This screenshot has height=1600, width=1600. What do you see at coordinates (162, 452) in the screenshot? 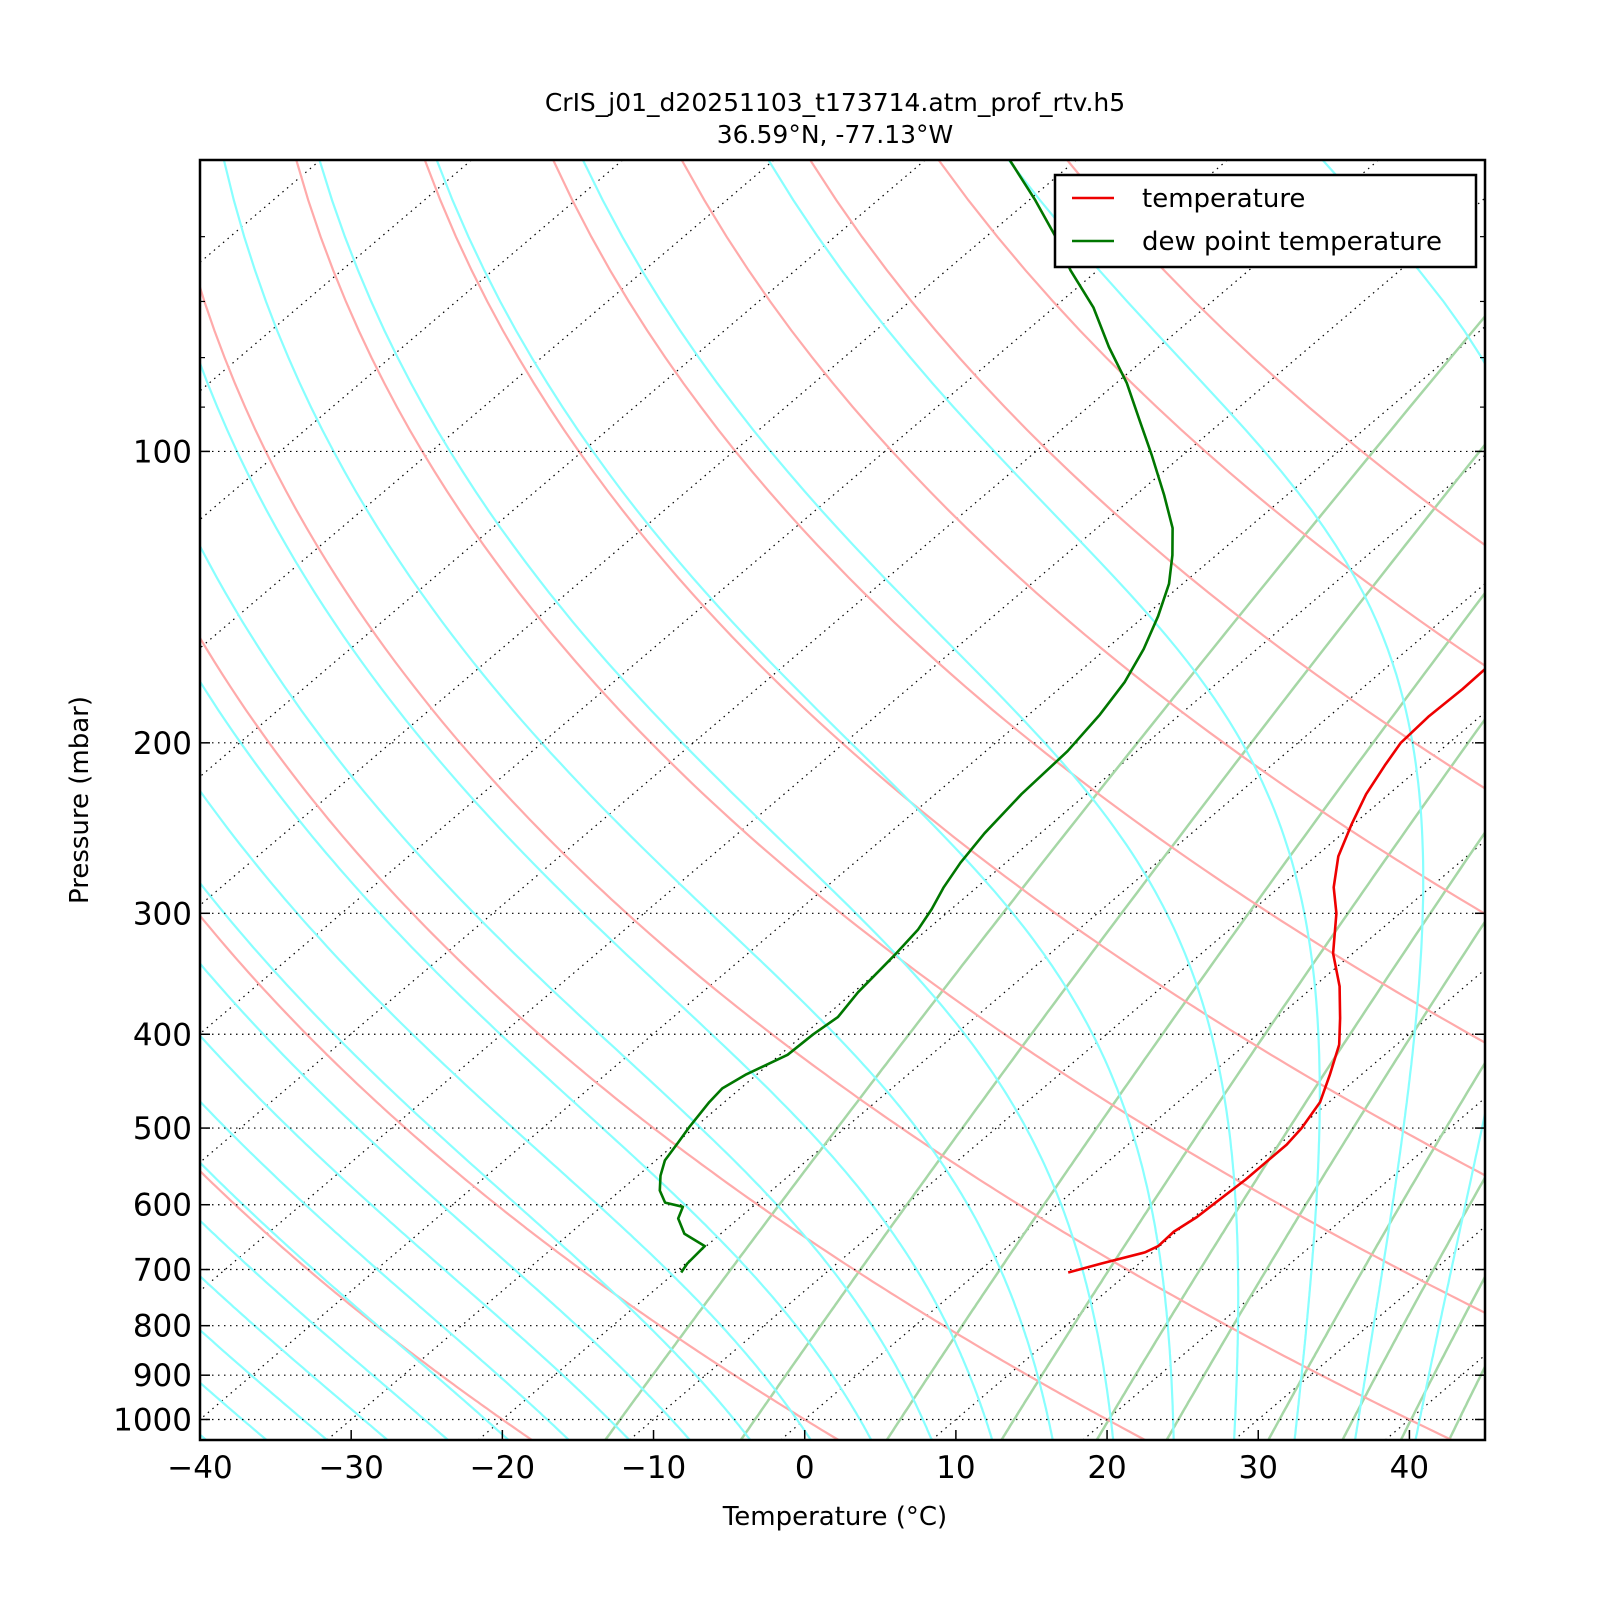
I see `y-tick-label: 100` at bounding box center [162, 452].